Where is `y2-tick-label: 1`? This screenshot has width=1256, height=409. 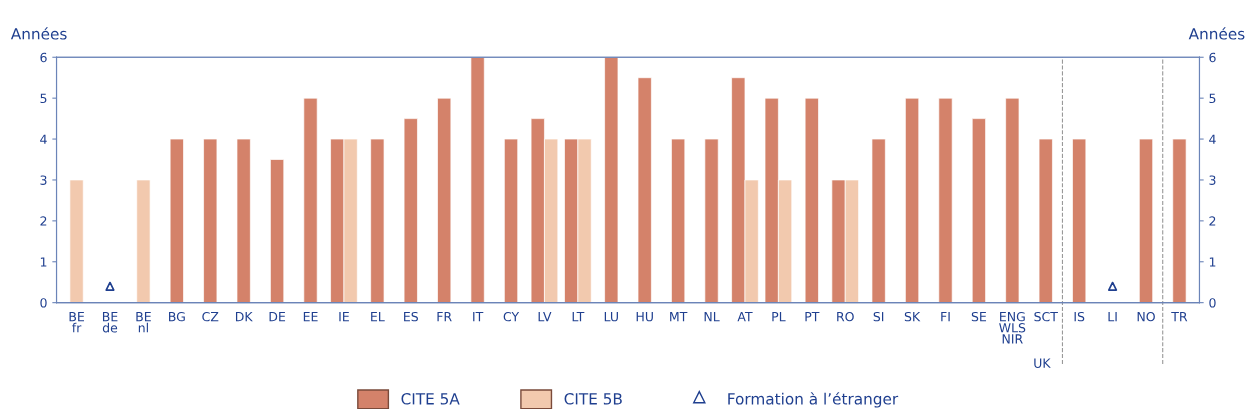 y2-tick-label: 1 is located at coordinates (1212, 262).